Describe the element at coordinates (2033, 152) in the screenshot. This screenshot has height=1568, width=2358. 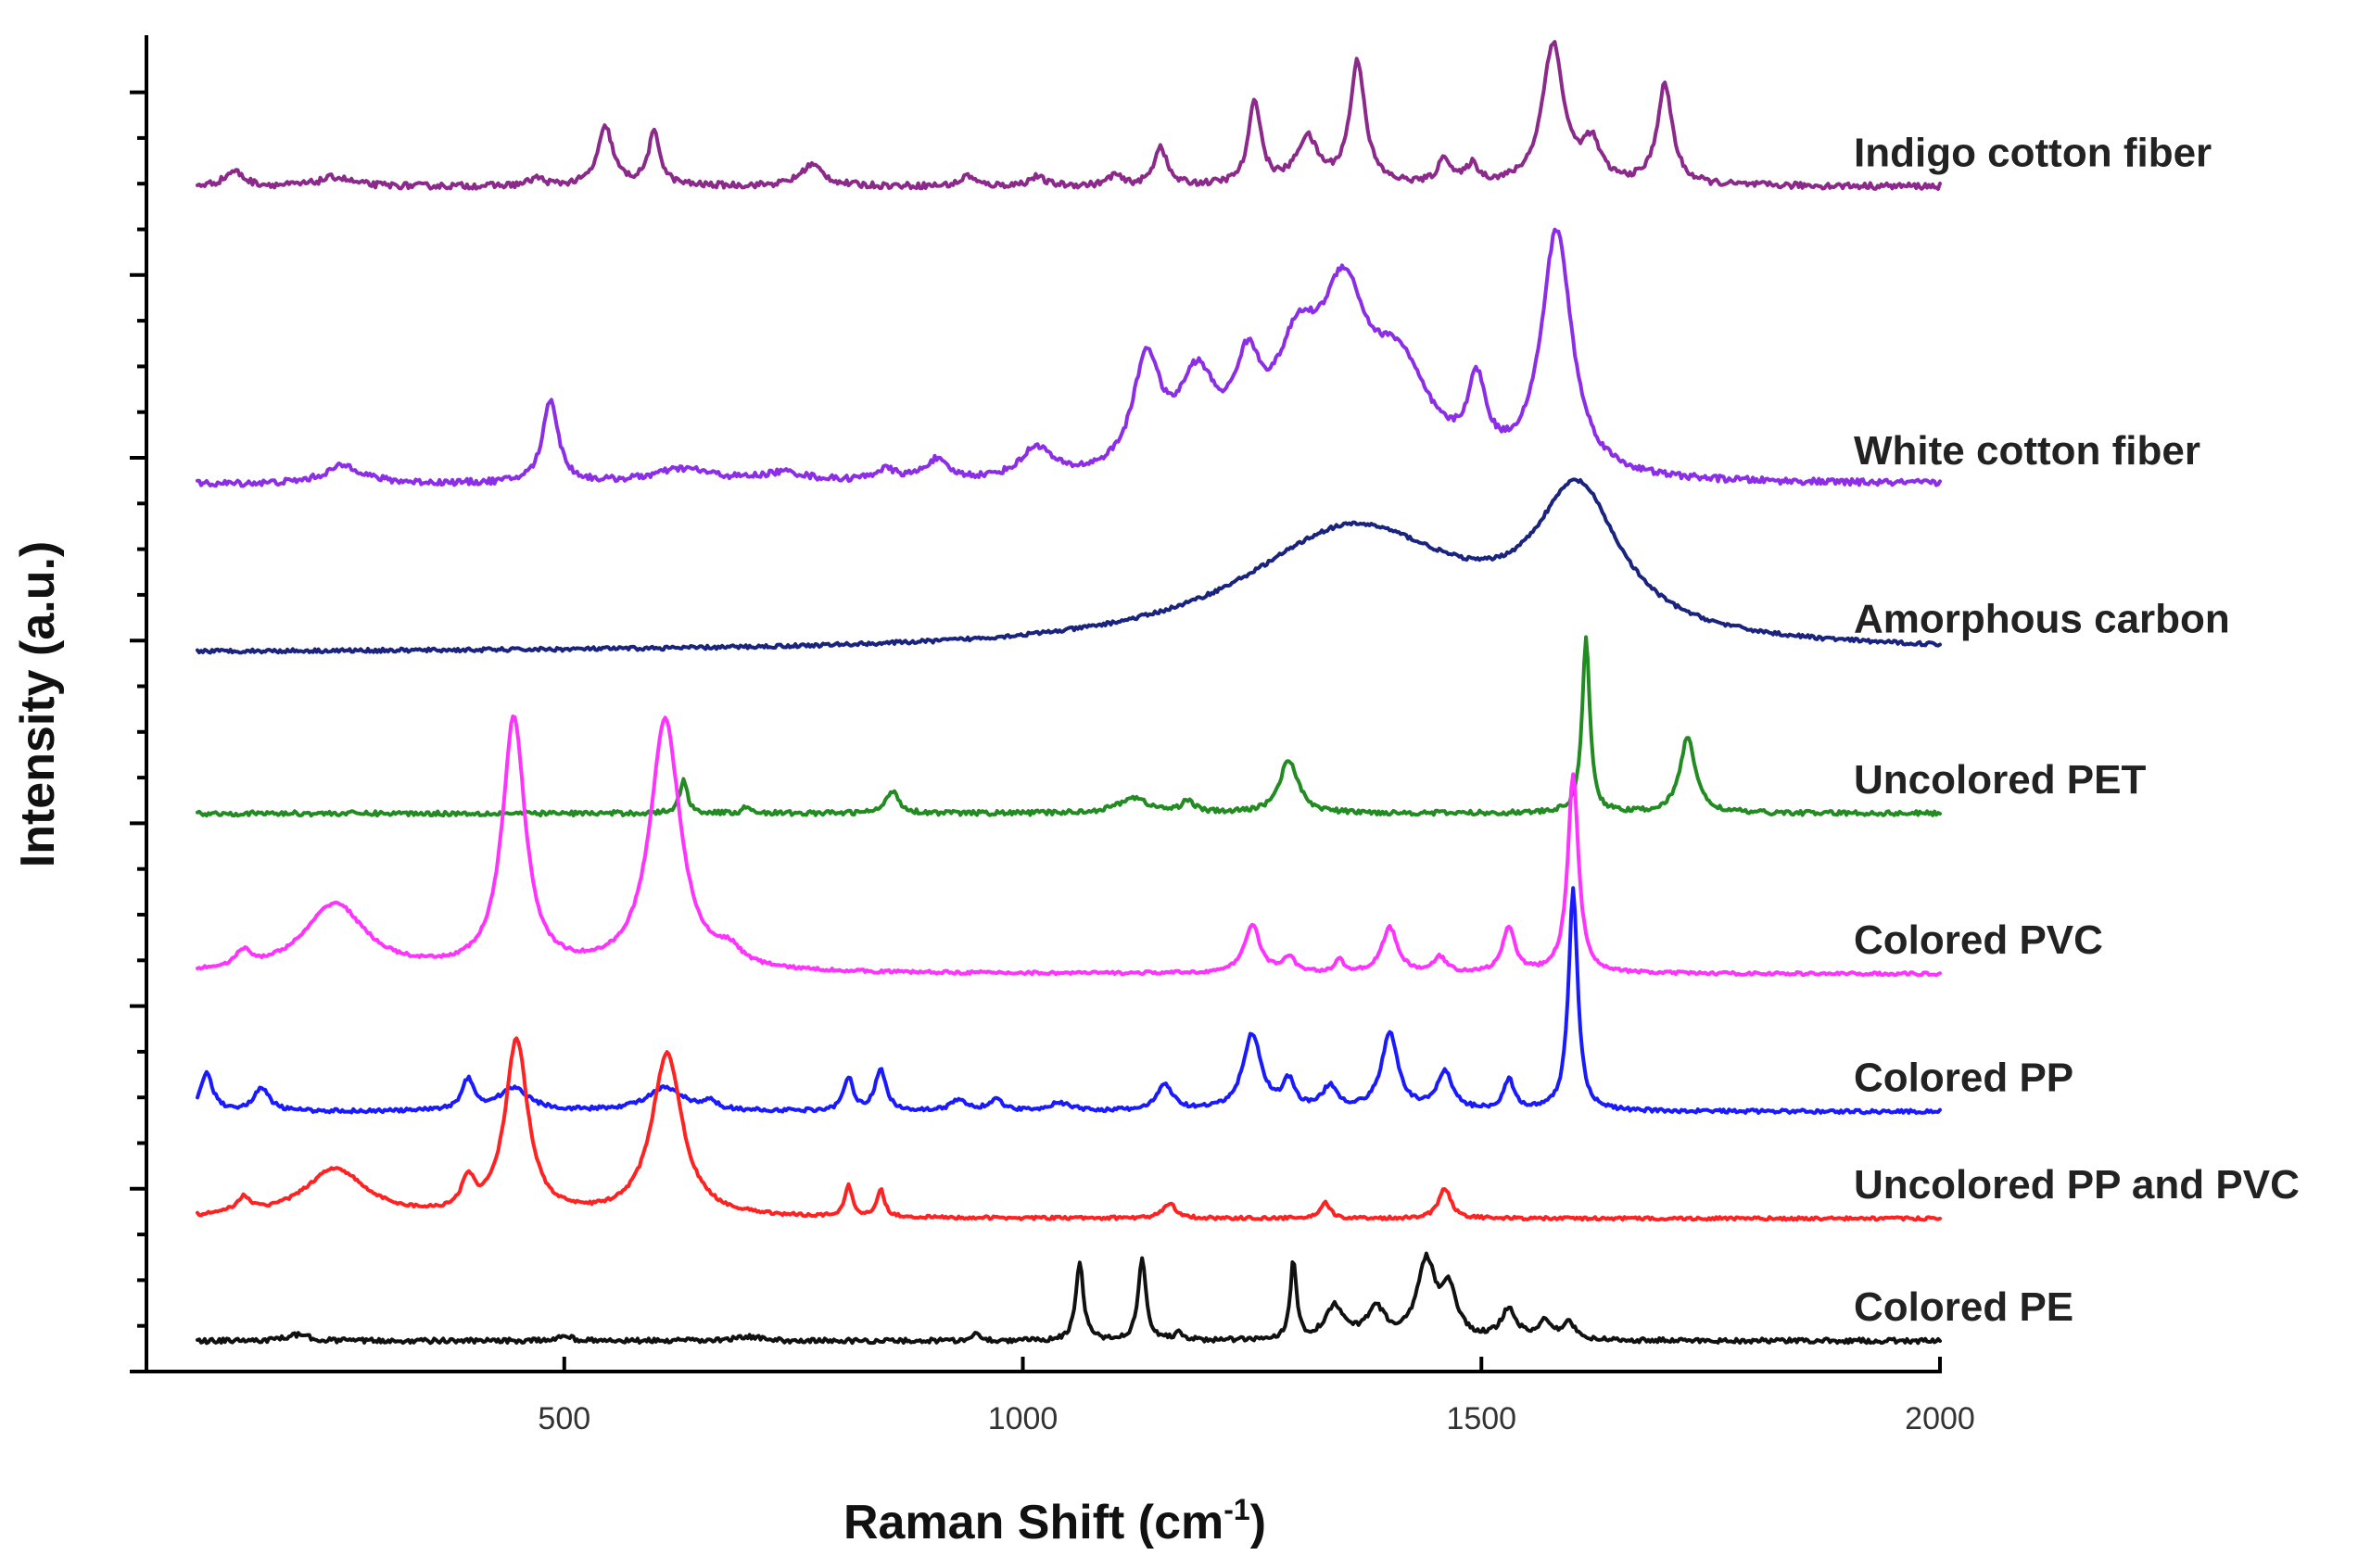
I see `series-label-indigo-cotton-fiber: Indigo cotton fiber` at that location.